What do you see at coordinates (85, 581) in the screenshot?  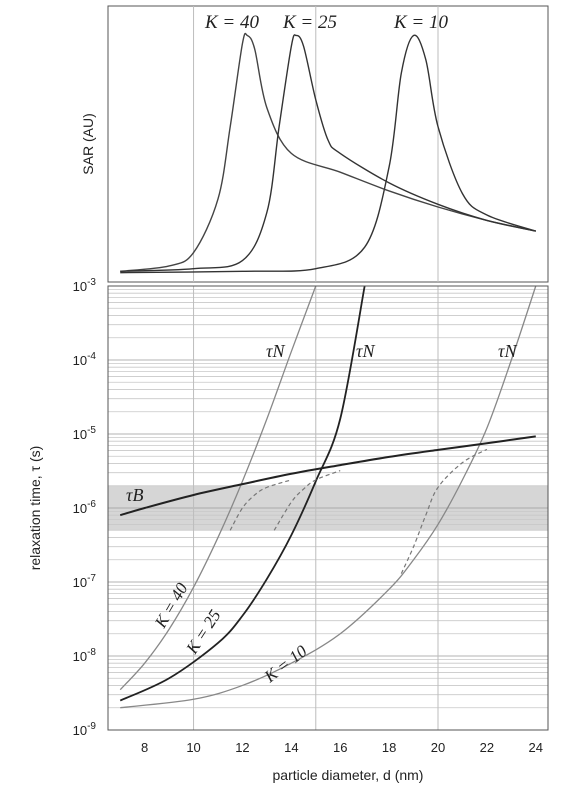 I see `y-tick-label: 10⁻⁷` at bounding box center [85, 581].